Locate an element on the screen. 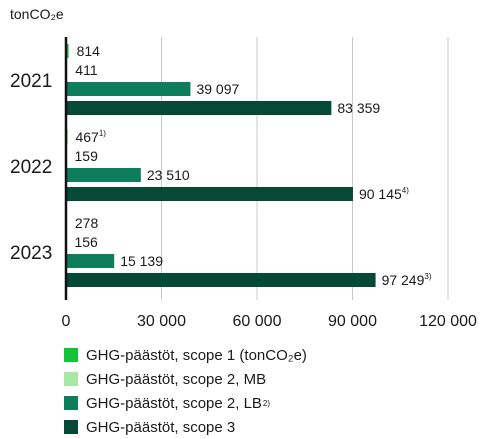 The height and width of the screenshot is (439, 489). legend-item: GHG-päästöt, scope 2, MB is located at coordinates (185, 379).